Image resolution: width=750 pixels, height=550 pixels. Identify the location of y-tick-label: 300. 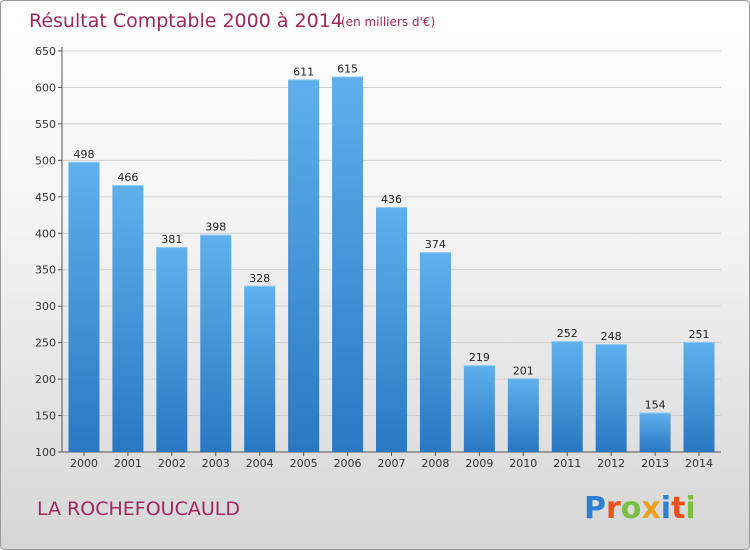
(45, 306).